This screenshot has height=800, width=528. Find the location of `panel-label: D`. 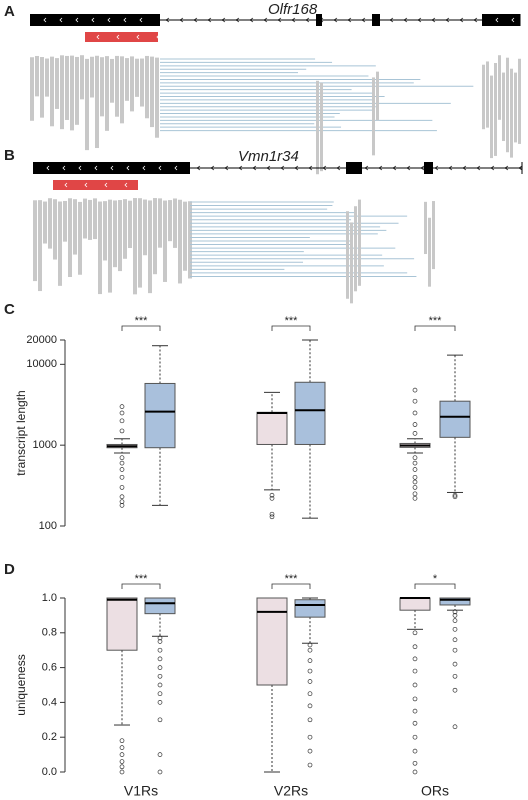

panel-label: D is located at coordinates (9, 569).